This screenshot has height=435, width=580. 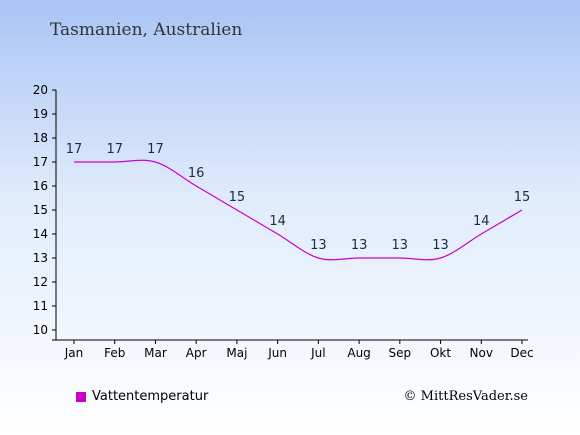 I want to click on y-tick-label: 10, so click(x=40, y=330).